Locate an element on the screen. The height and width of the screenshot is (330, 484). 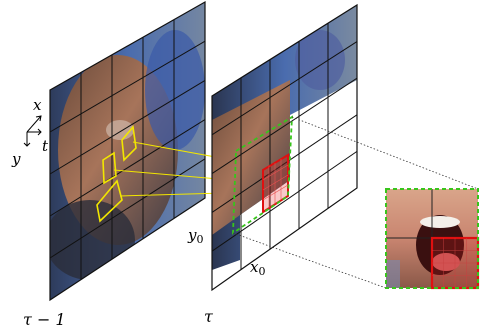
axis-t-label: t is located at coordinates (45, 146).